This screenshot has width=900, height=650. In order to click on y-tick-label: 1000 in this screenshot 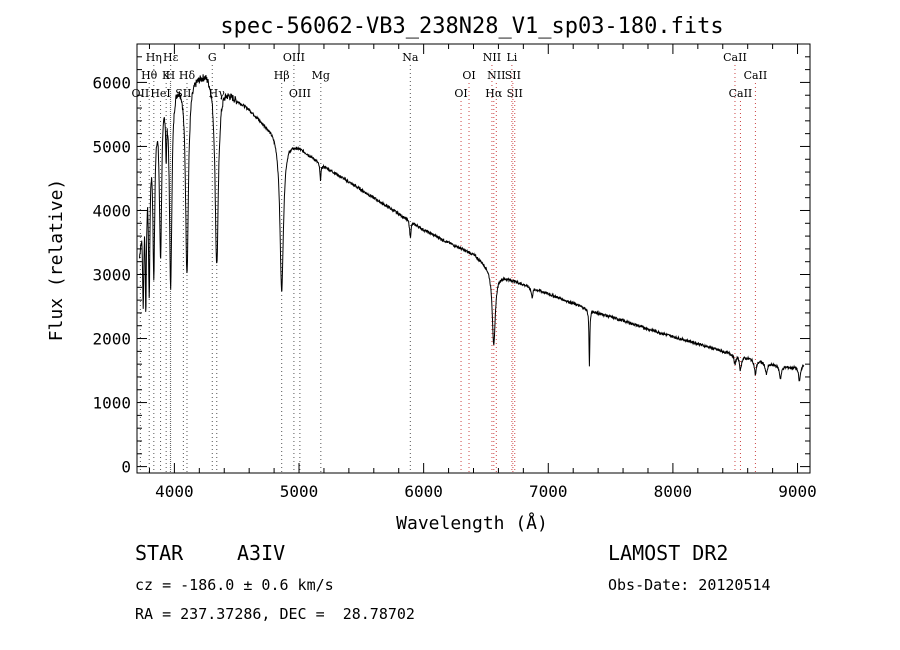, I will do `click(111, 403)`.